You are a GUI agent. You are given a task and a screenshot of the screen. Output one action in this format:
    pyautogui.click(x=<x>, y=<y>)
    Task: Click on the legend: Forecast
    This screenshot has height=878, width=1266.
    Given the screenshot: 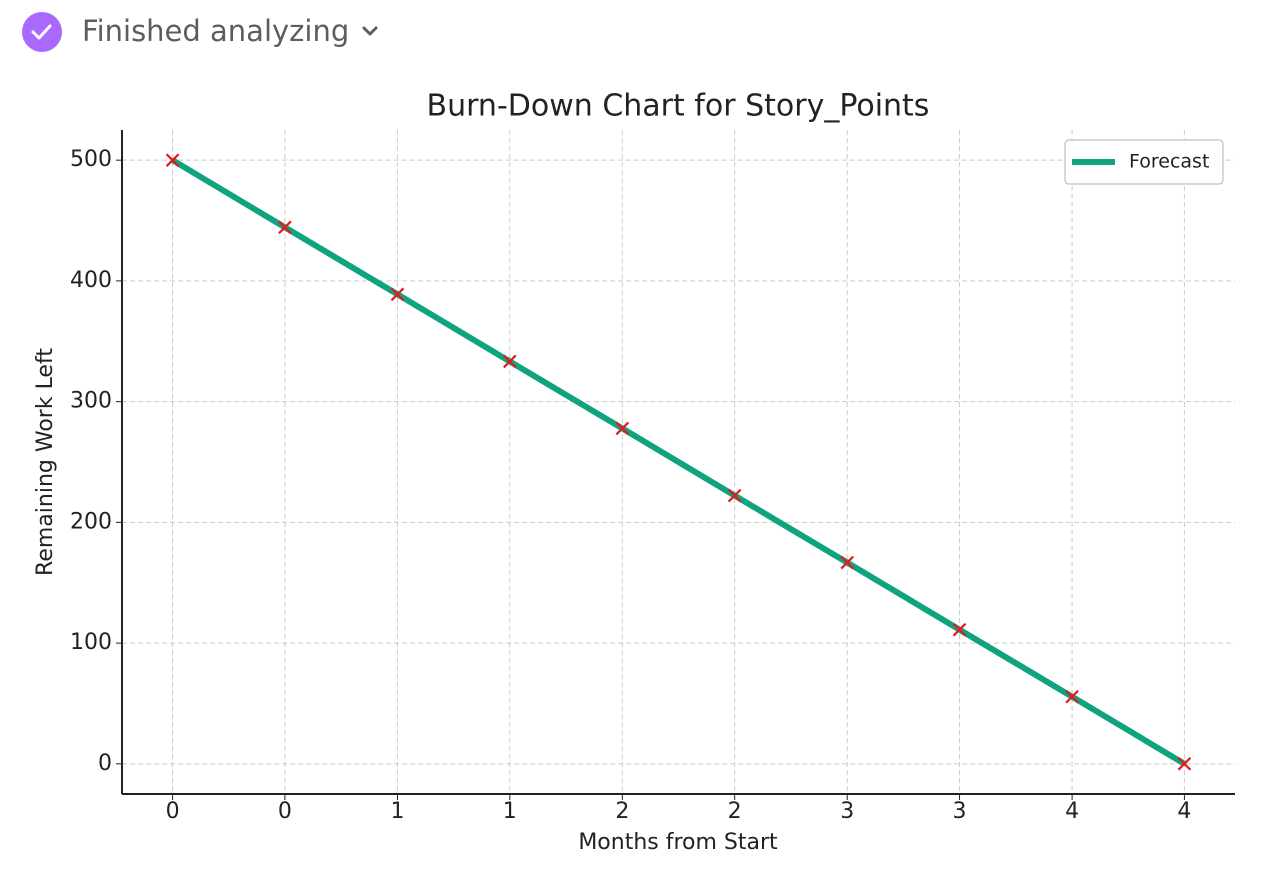 What is the action you would take?
    pyautogui.click(x=1144, y=162)
    